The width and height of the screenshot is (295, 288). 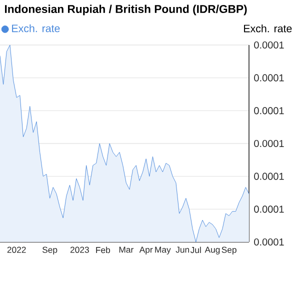 What do you see at coordinates (268, 28) in the screenshot?
I see `y-axis-title: Exch. rate` at bounding box center [268, 28].